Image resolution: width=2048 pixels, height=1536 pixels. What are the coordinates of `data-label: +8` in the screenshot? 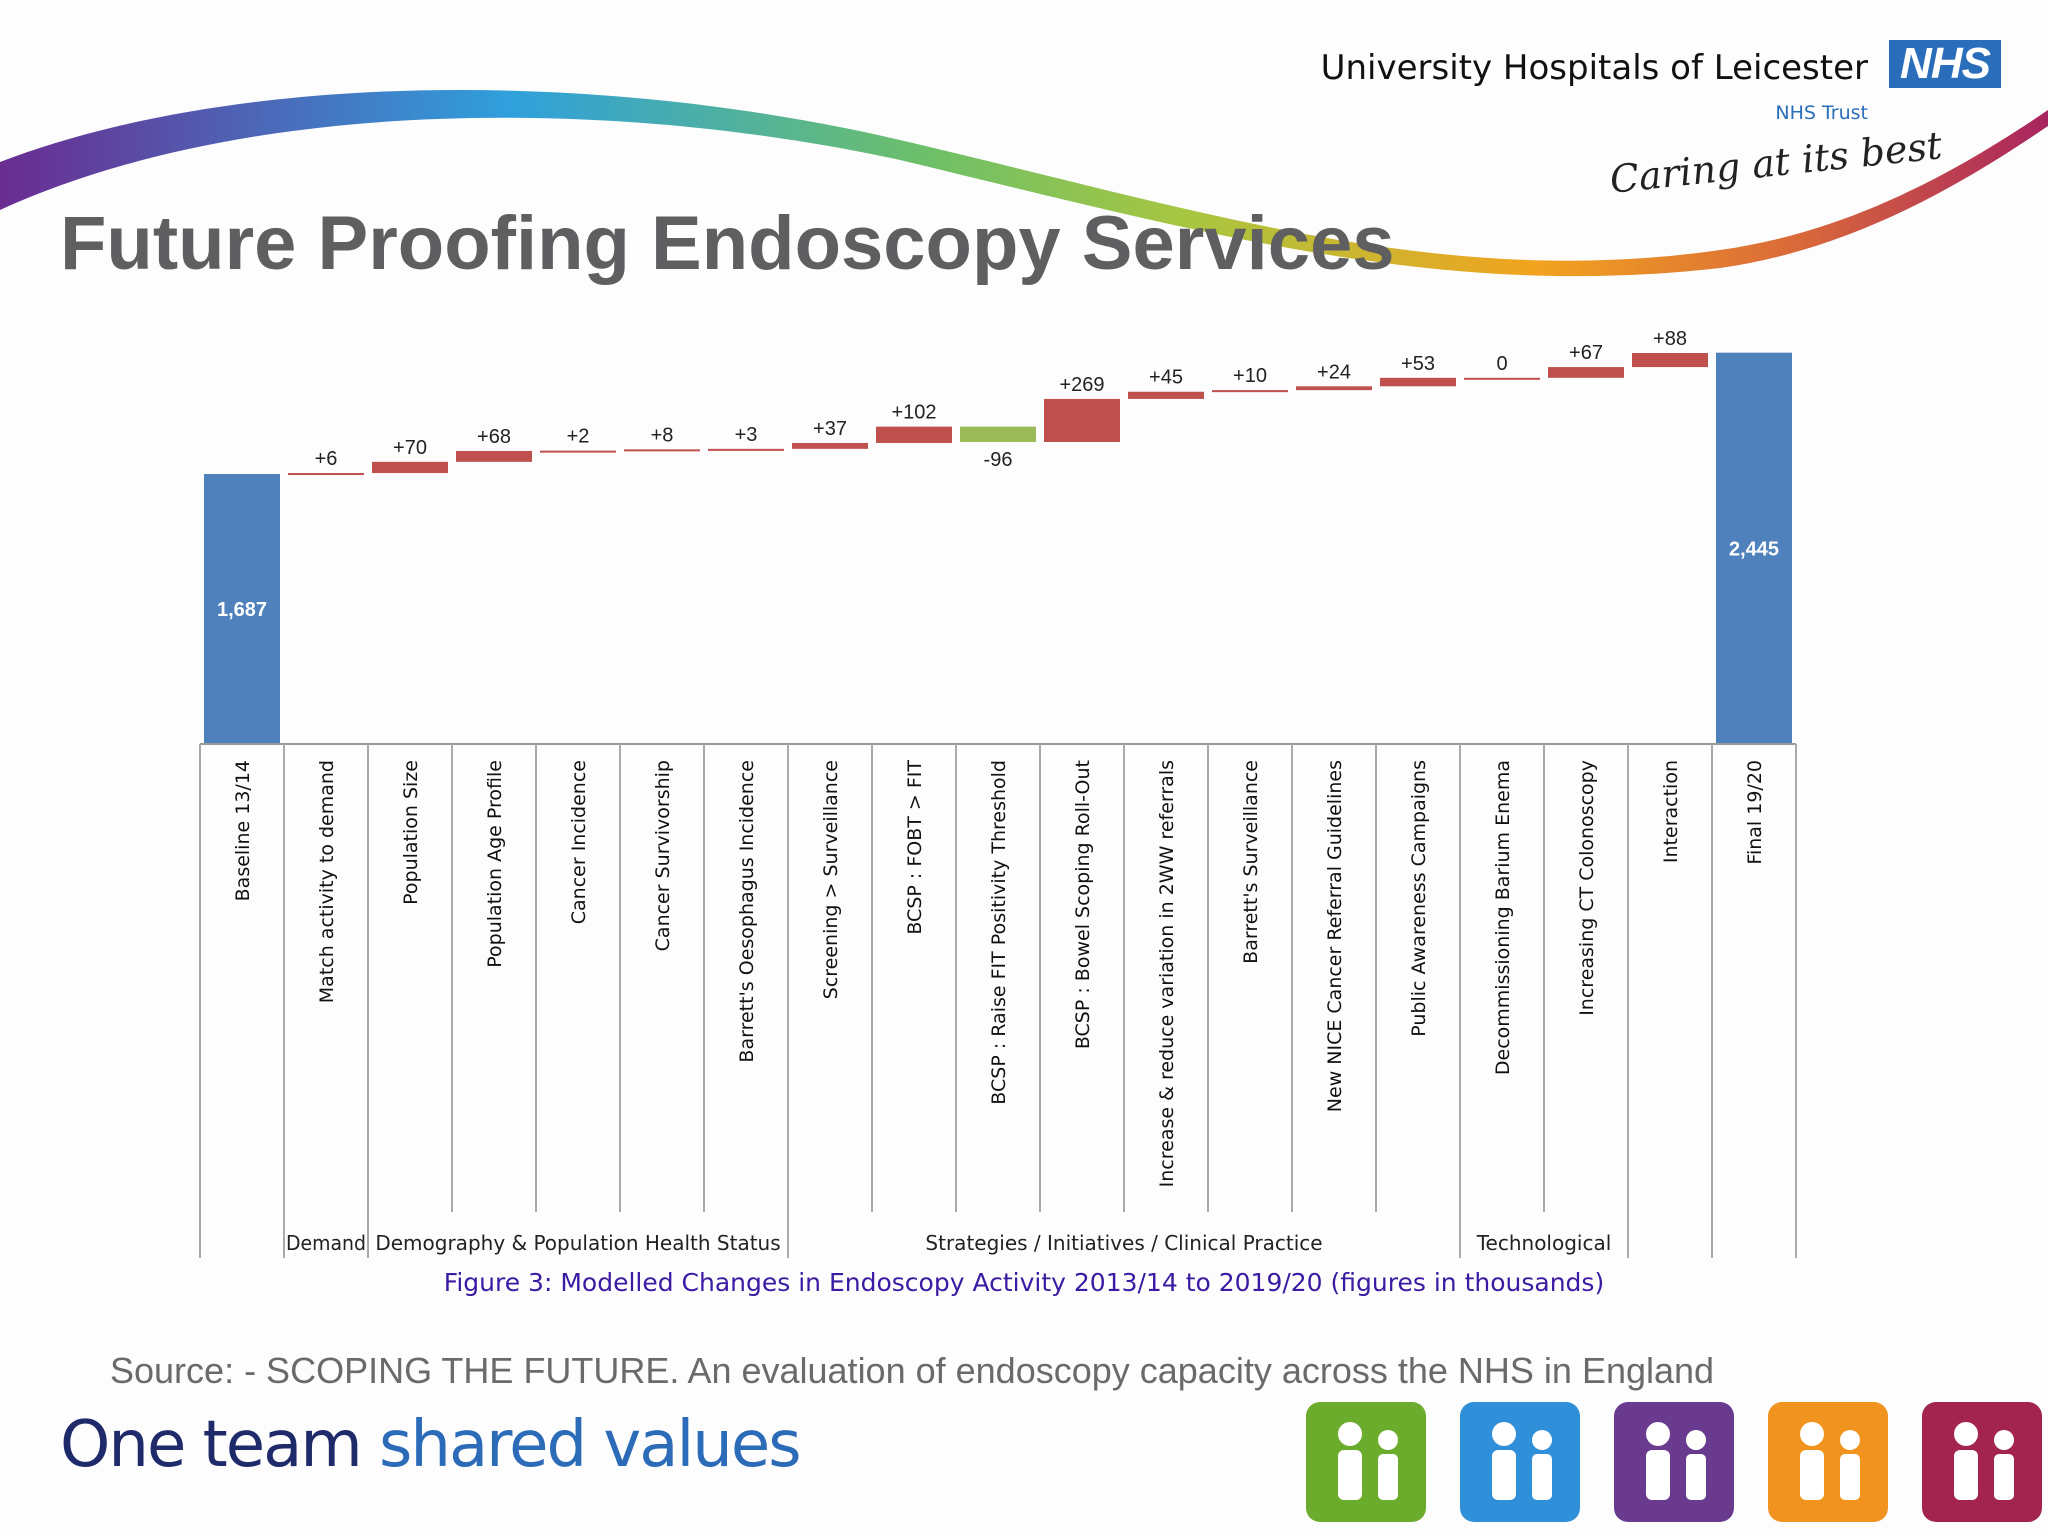 It's located at (662, 435).